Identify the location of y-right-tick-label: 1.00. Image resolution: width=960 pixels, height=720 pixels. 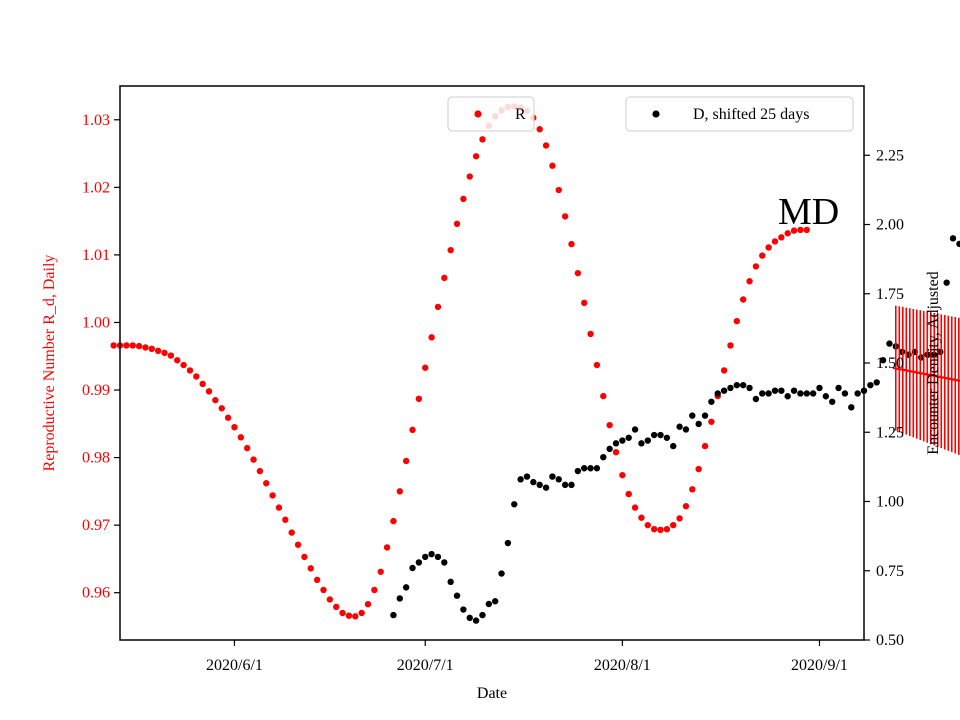
(890, 502).